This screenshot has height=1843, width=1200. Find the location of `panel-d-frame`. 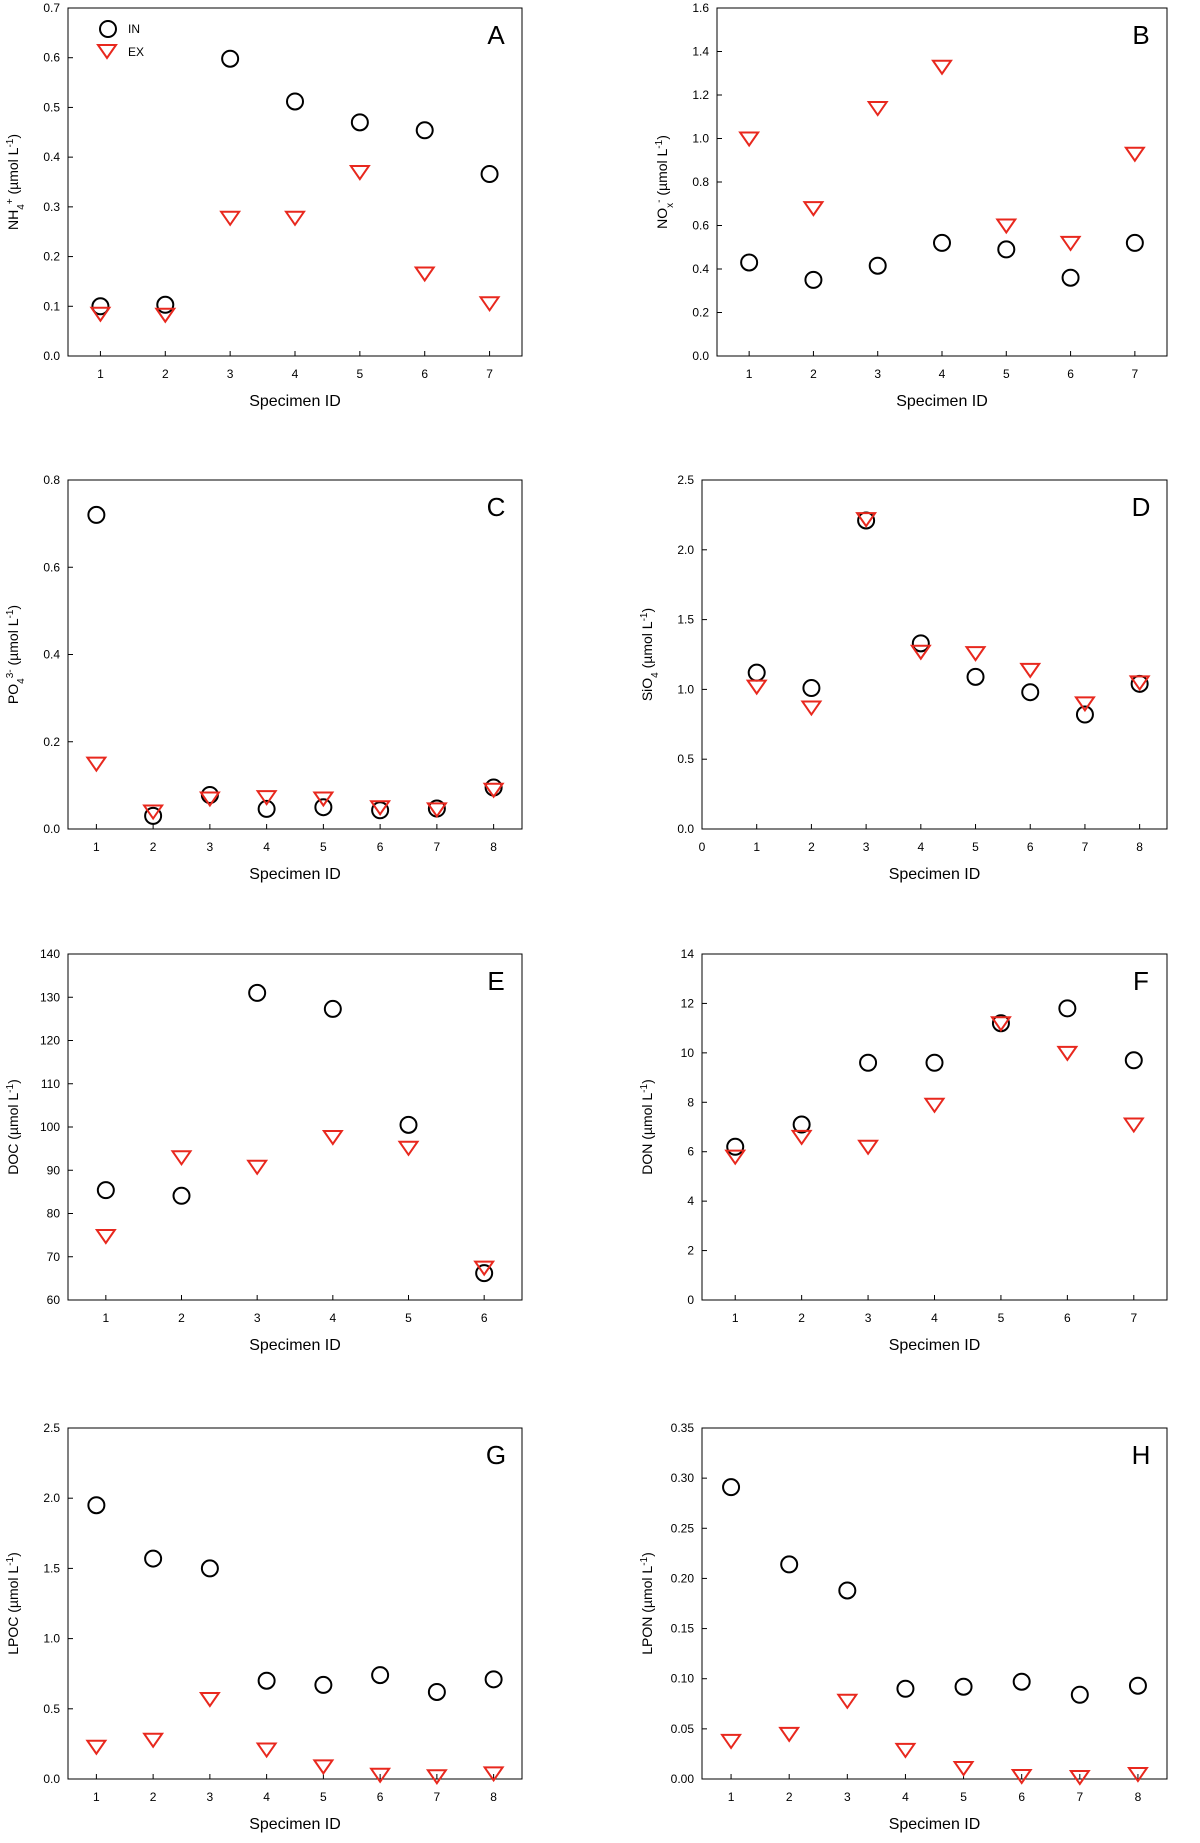

panel-d-frame is located at coordinates (934, 654).